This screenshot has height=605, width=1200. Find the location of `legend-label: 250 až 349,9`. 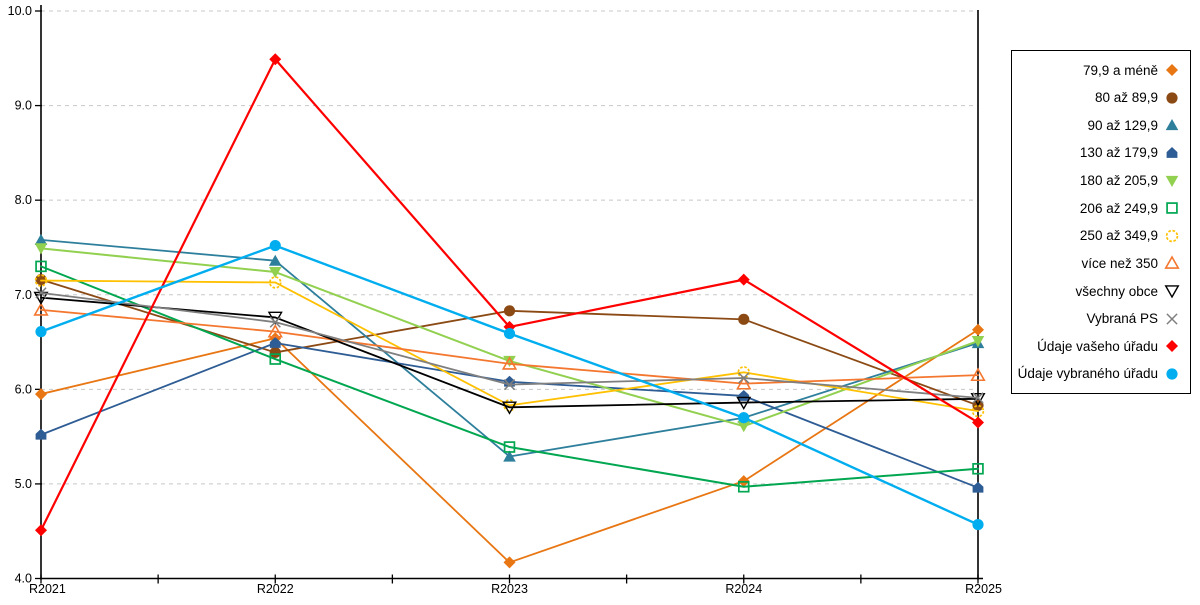

legend-label: 250 až 349,9 is located at coordinates (1118, 236).